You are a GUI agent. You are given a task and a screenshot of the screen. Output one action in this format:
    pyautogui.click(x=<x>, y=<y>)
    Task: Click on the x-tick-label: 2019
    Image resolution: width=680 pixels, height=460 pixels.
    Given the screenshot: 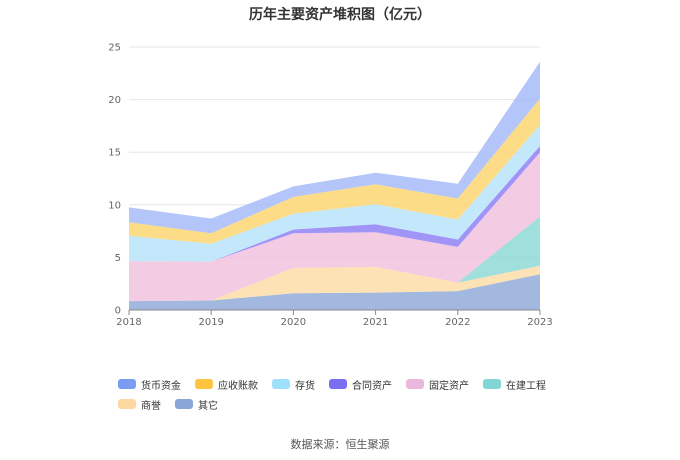 What is the action you would take?
    pyautogui.click(x=210, y=322)
    